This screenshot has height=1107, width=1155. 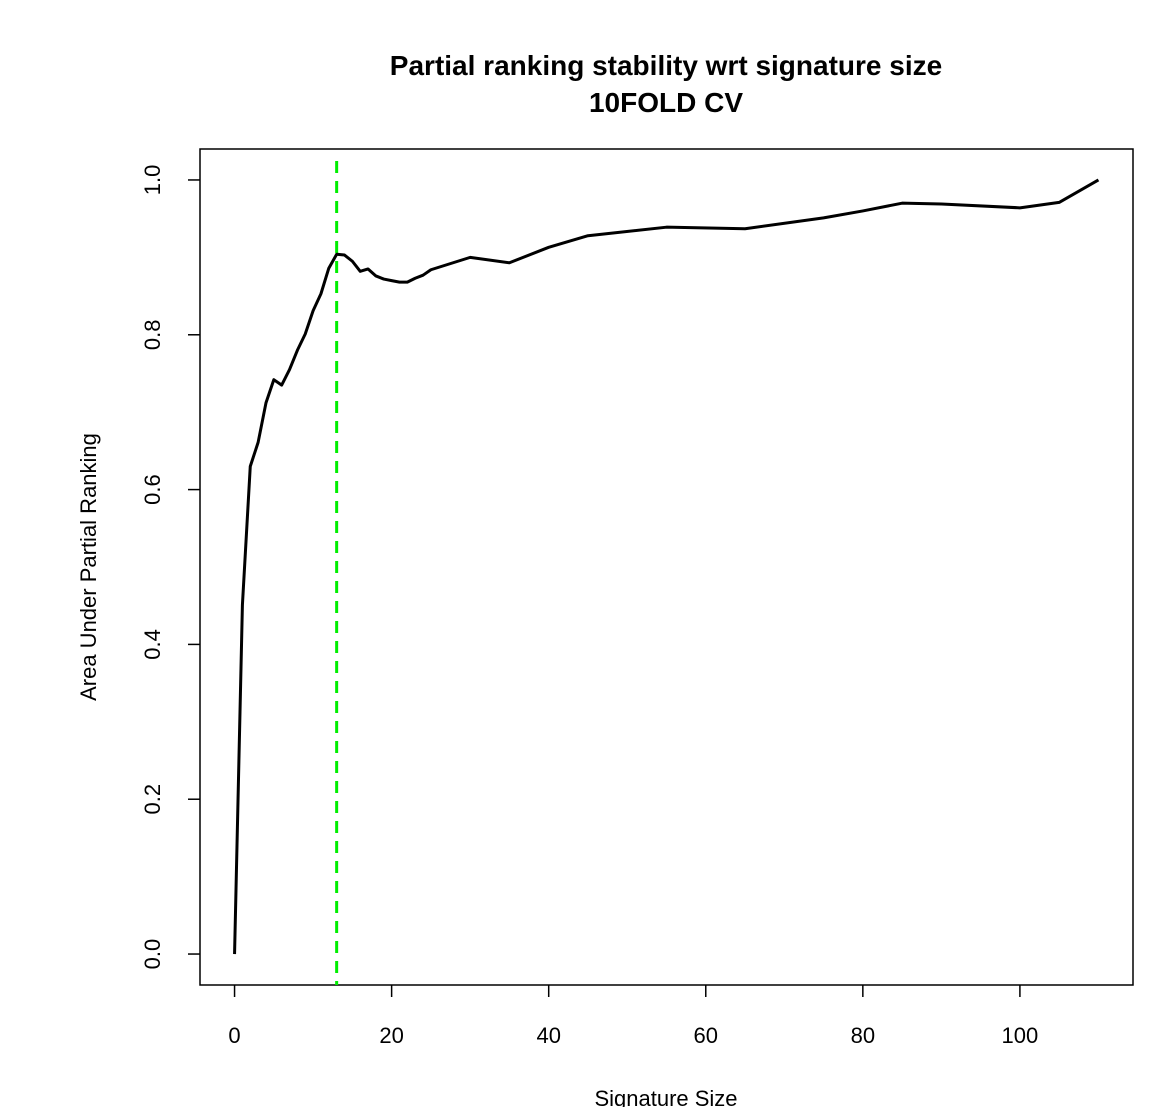 I want to click on x-tick-label: 60, so click(x=706, y=1035).